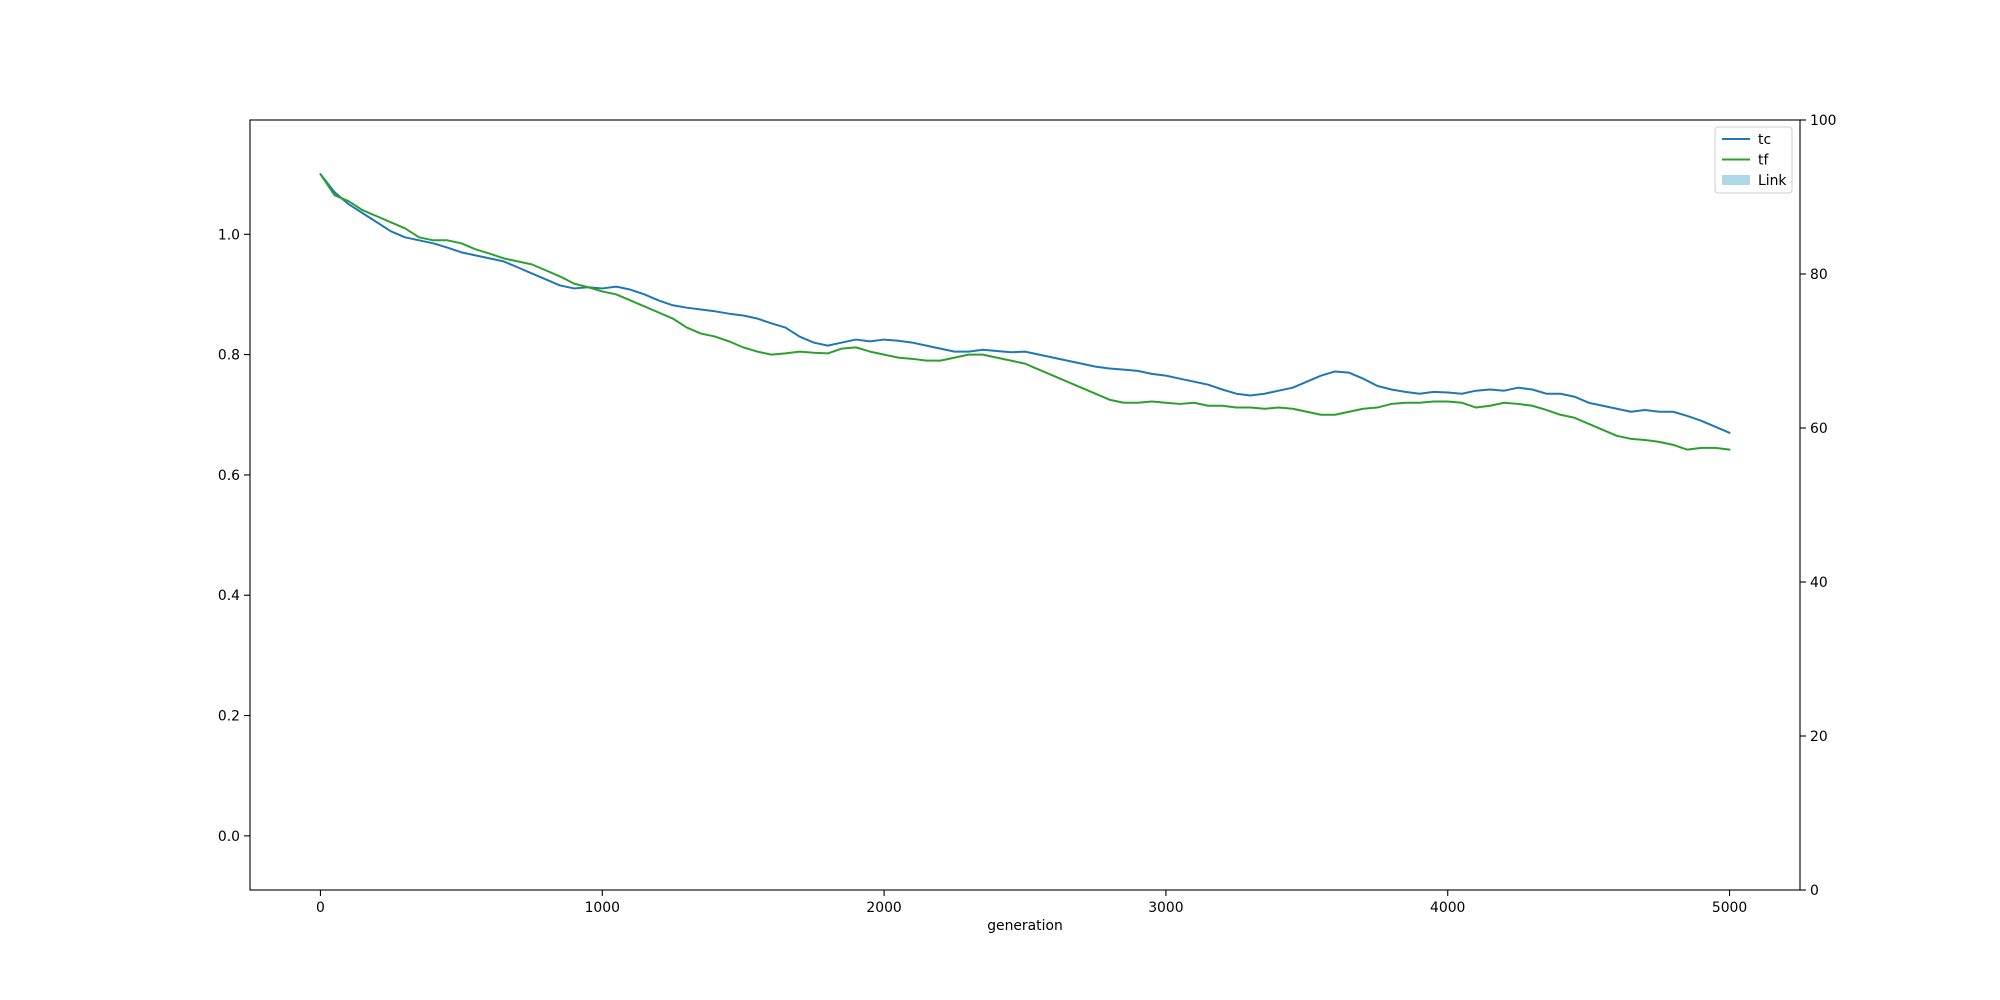  I want to click on x-tick-label: 4000, so click(1447, 908).